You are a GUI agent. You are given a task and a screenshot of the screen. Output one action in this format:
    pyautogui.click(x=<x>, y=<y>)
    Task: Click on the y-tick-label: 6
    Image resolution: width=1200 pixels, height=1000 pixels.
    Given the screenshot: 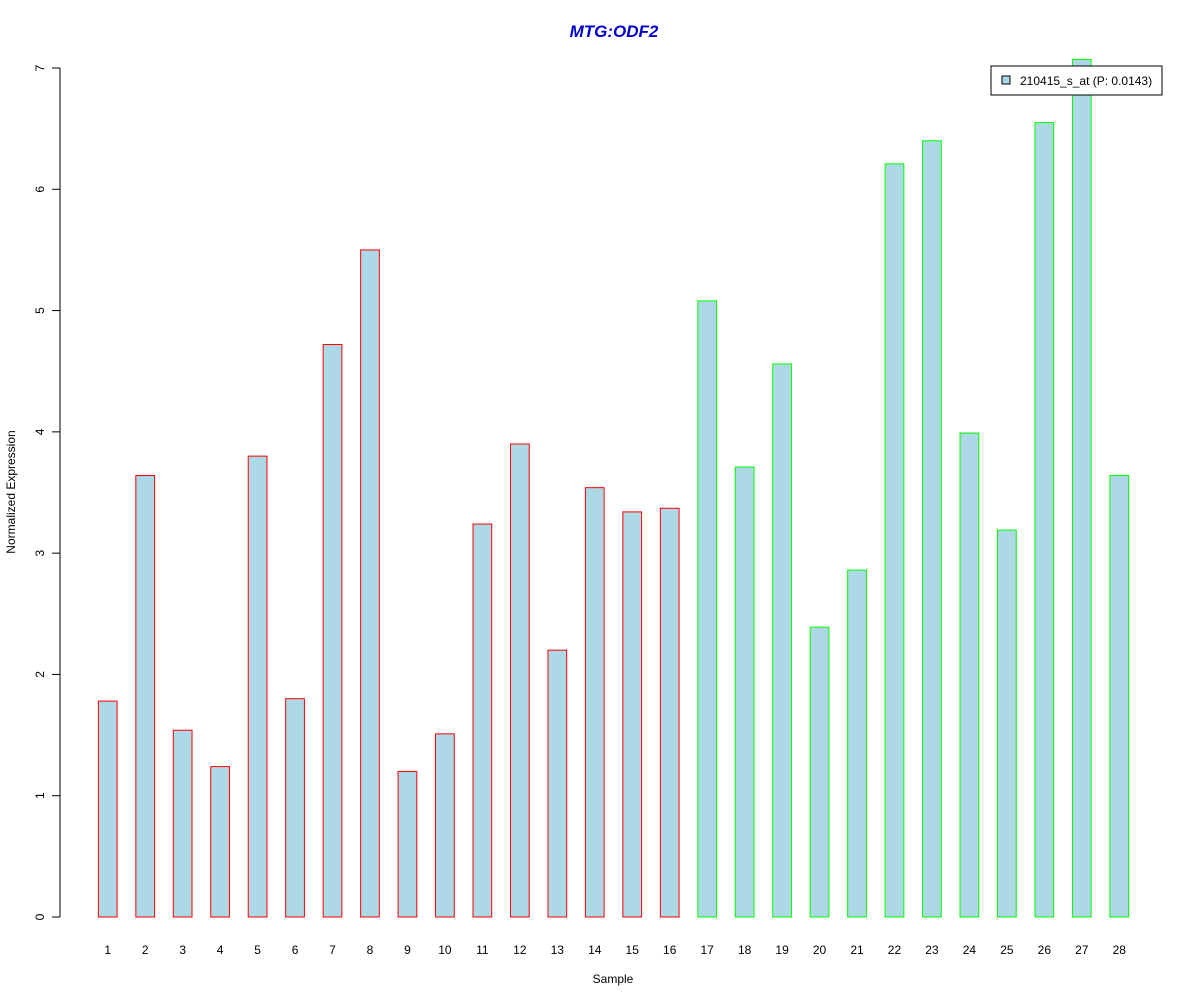 What is the action you would take?
    pyautogui.click(x=40, y=189)
    